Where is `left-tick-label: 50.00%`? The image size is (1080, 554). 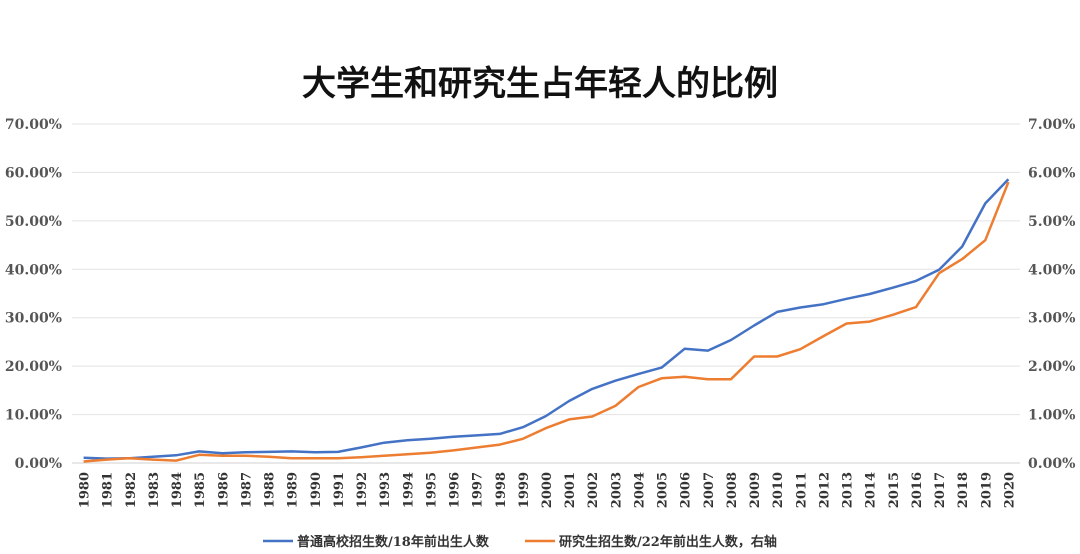
left-tick-label: 50.00% is located at coordinates (33, 222).